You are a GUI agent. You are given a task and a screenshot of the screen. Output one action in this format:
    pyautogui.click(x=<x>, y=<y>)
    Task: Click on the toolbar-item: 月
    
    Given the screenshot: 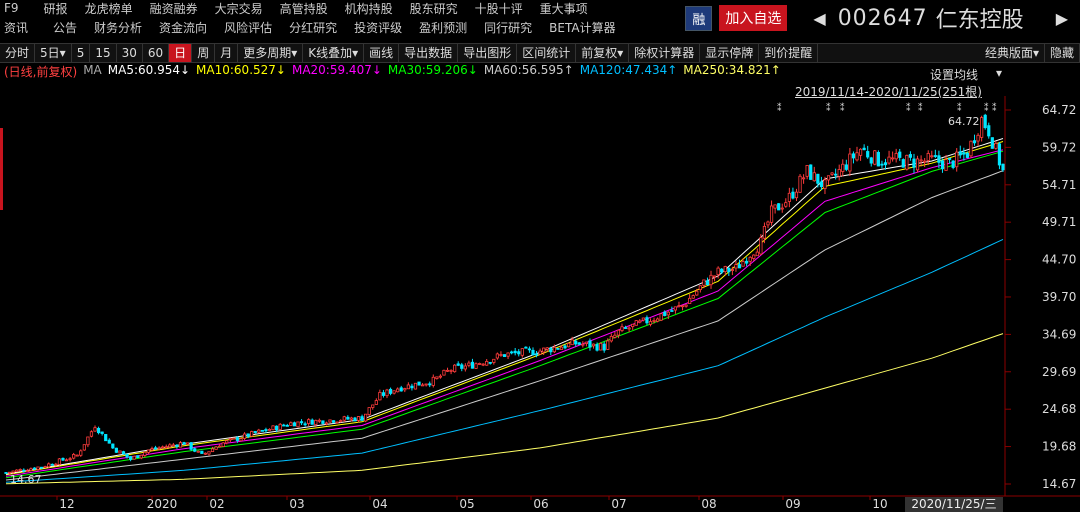 What is the action you would take?
    pyautogui.click(x=227, y=53)
    